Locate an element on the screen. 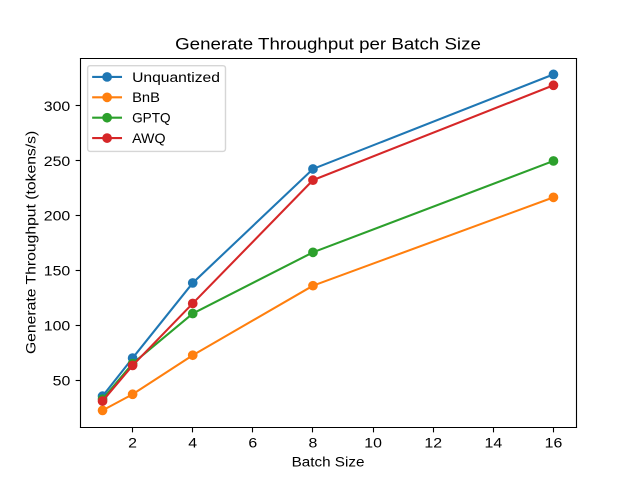 This screenshot has height=480, width=640. svg-text: 150 is located at coordinates (57, 271).